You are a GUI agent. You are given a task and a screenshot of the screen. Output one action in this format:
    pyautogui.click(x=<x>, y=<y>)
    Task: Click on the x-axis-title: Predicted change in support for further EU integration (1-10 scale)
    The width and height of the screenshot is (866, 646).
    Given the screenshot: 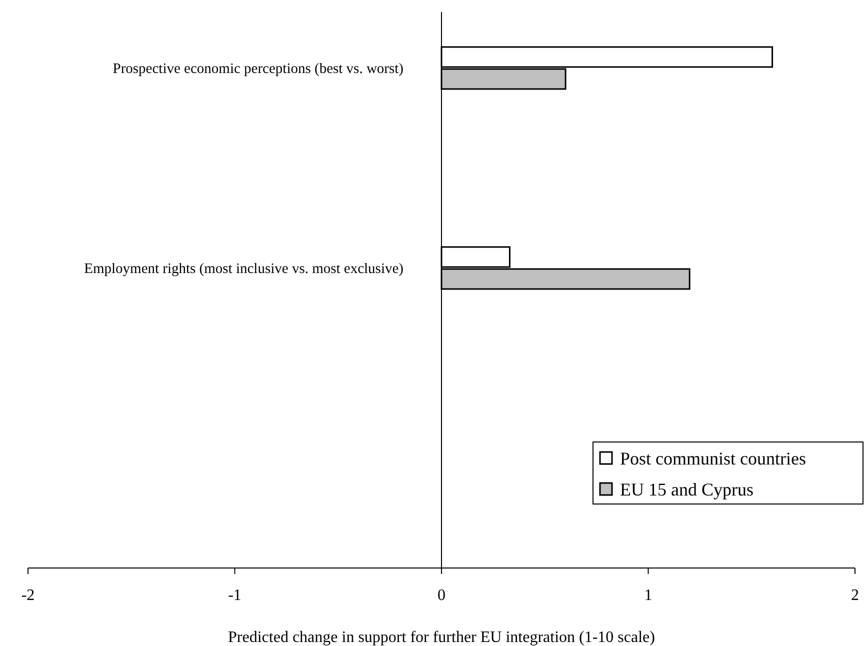 What is the action you would take?
    pyautogui.click(x=441, y=637)
    